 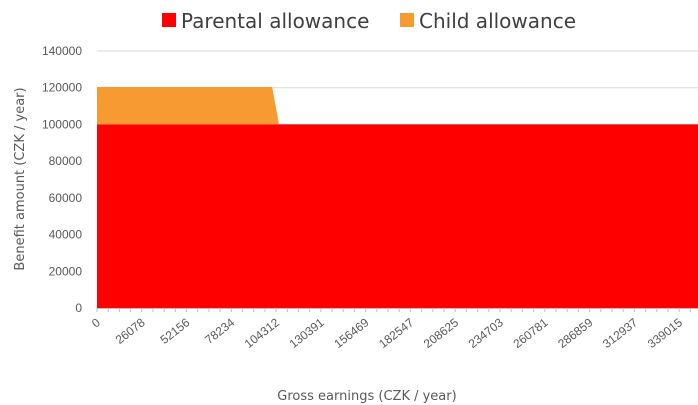 I want to click on legend-swatch-parental-allowance, so click(x=169, y=20).